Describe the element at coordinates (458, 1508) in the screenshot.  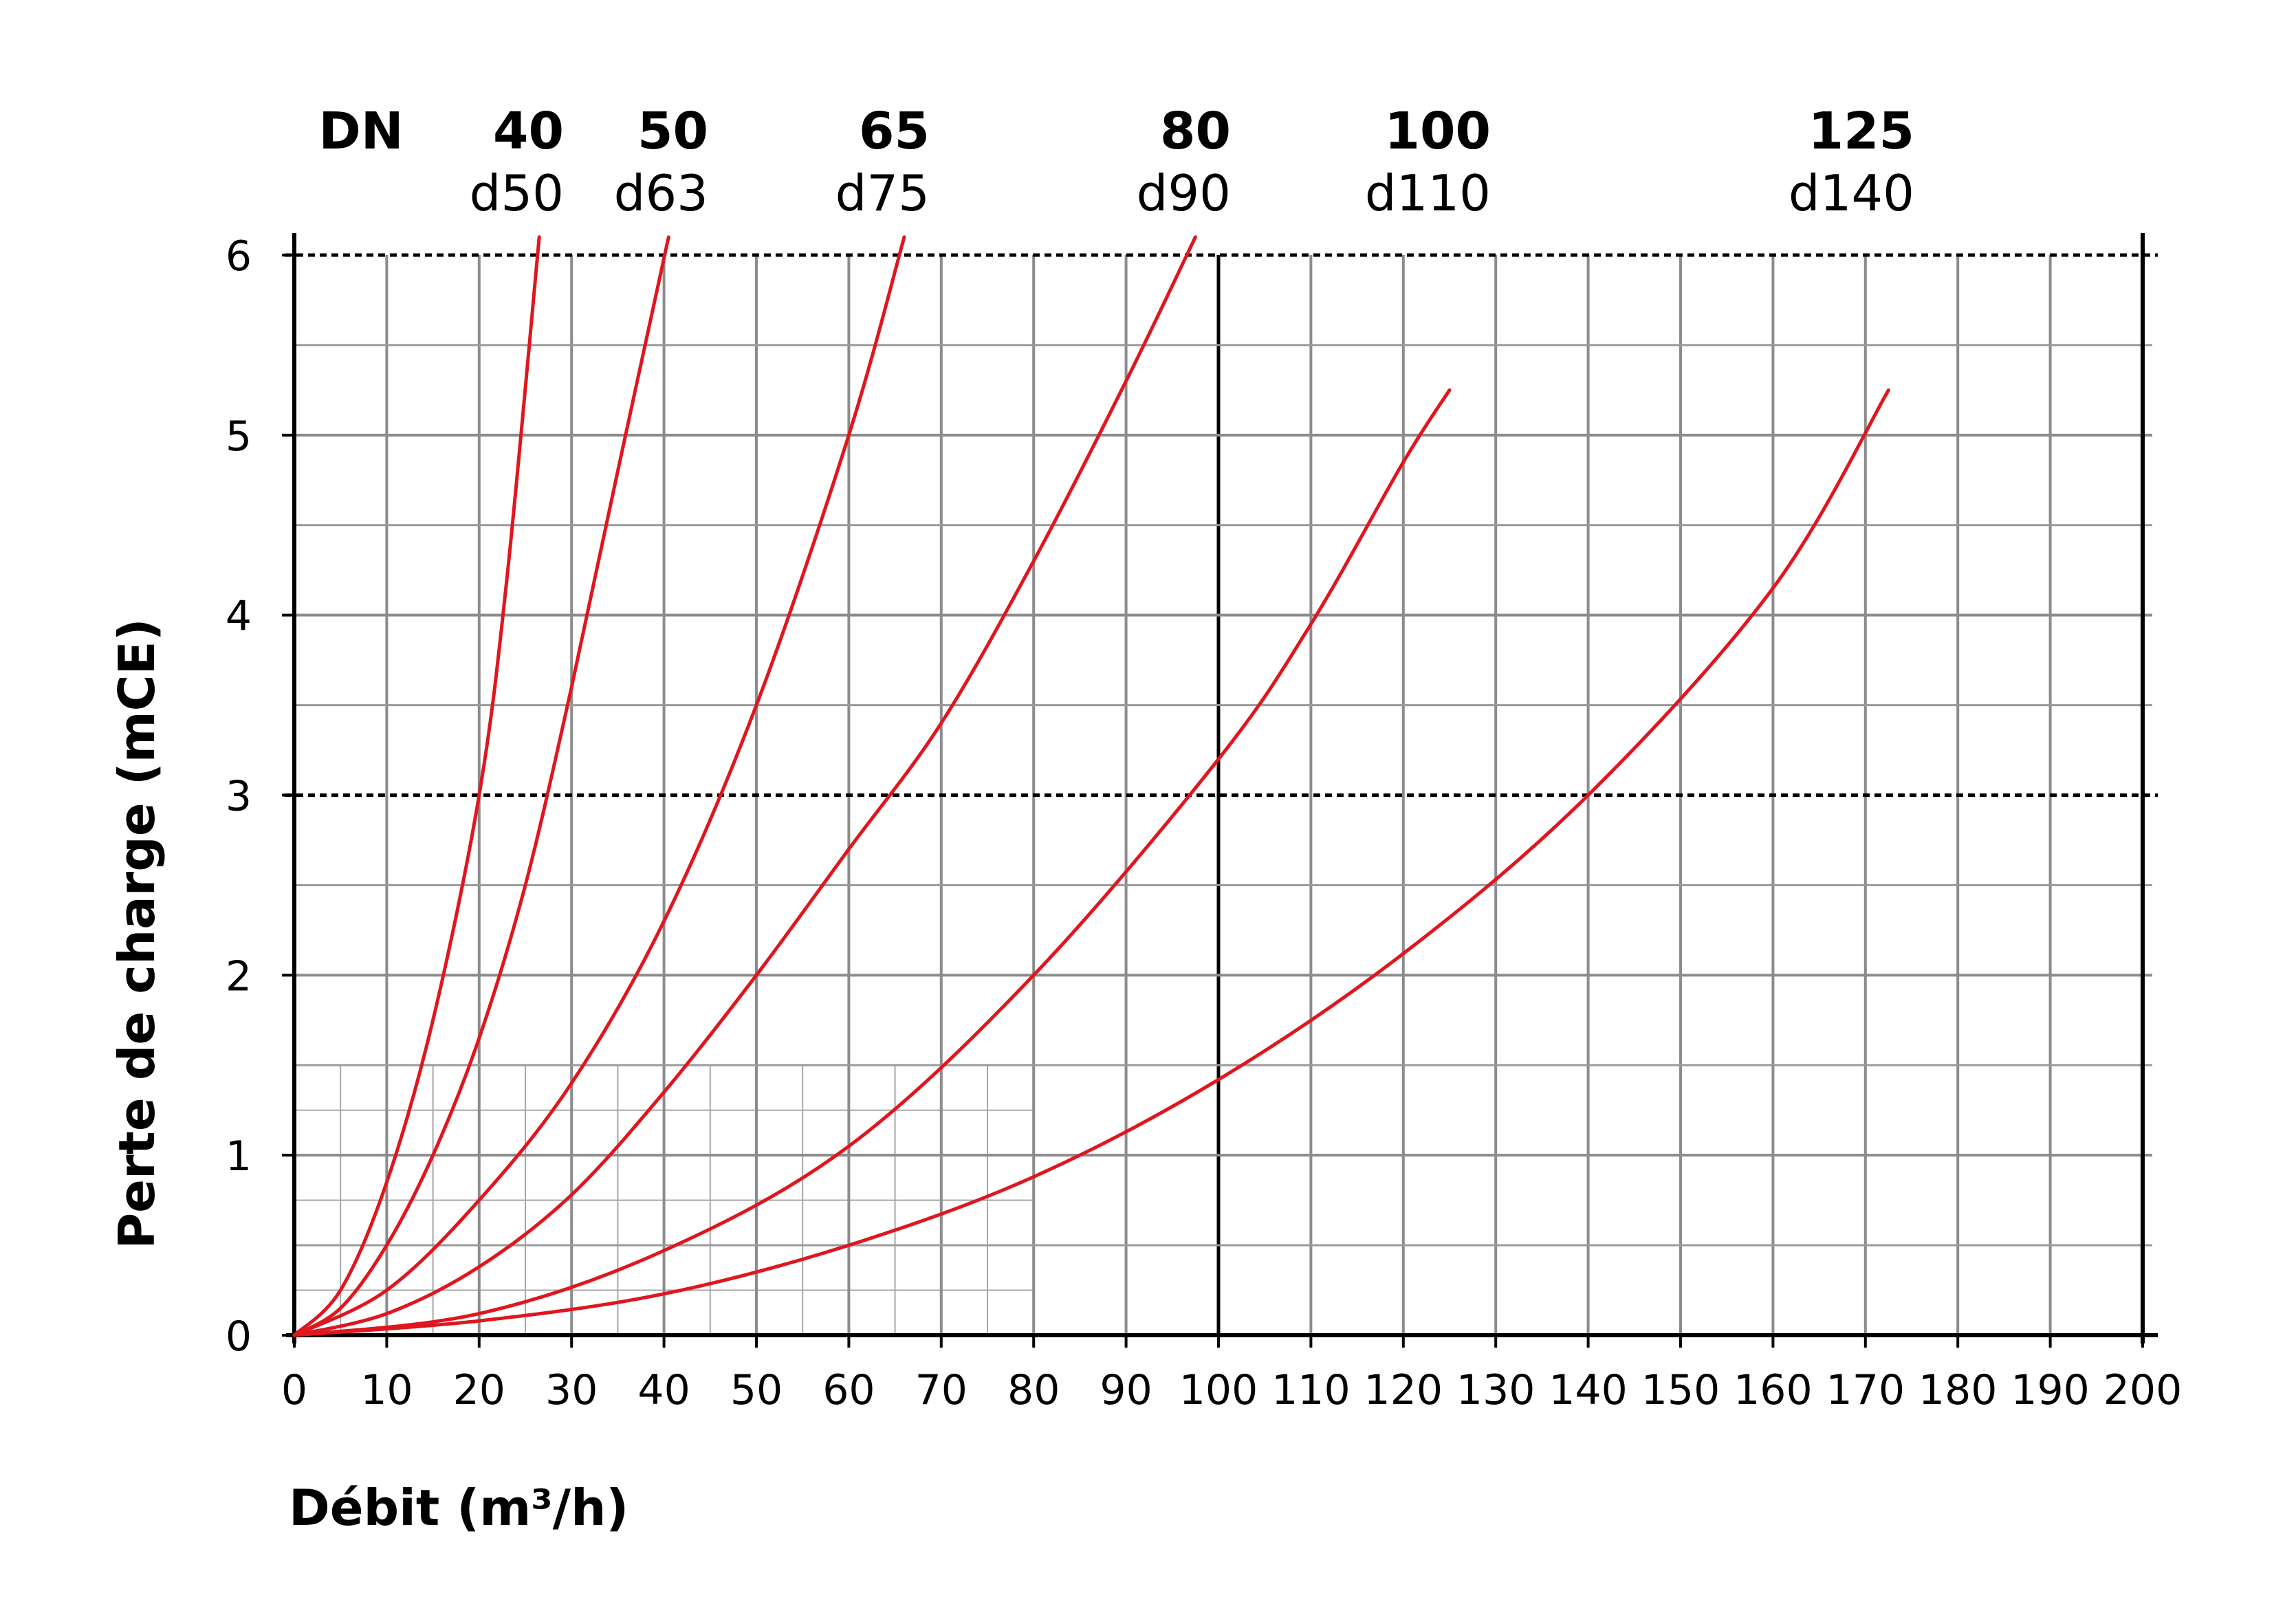
I see `x-axis-title: Débit (m³/h)` at that location.